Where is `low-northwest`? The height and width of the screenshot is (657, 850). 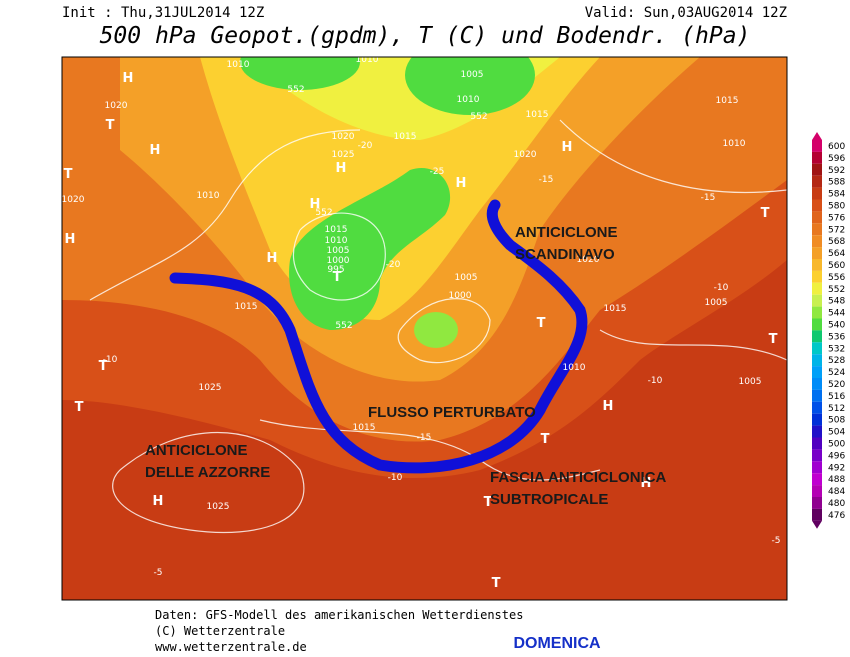 low-northwest is located at coordinates (300, 73).